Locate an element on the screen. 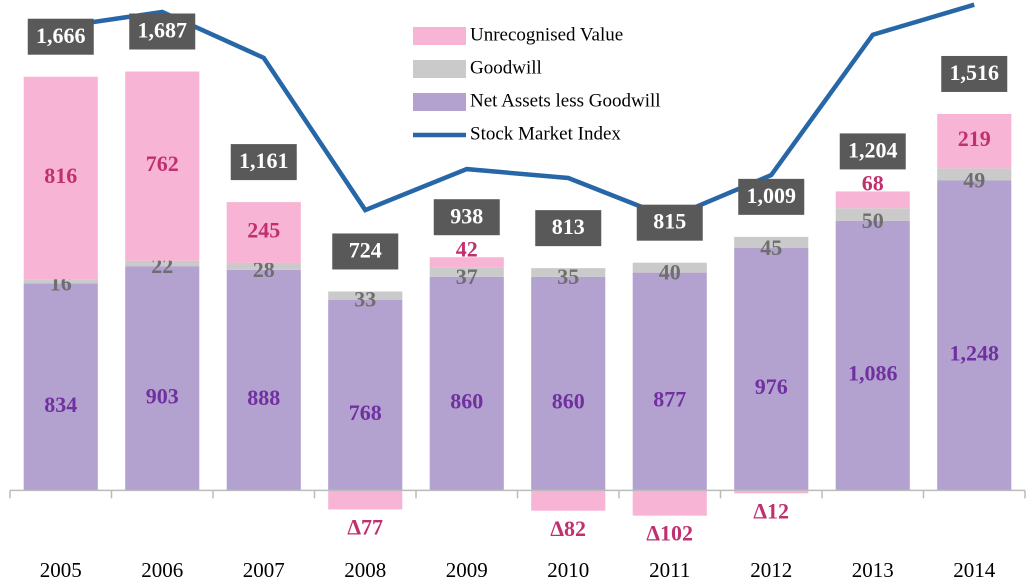 Image resolution: width=1033 pixels, height=585 pixels. legend-label: Net Assets less Goodwill is located at coordinates (565, 100).